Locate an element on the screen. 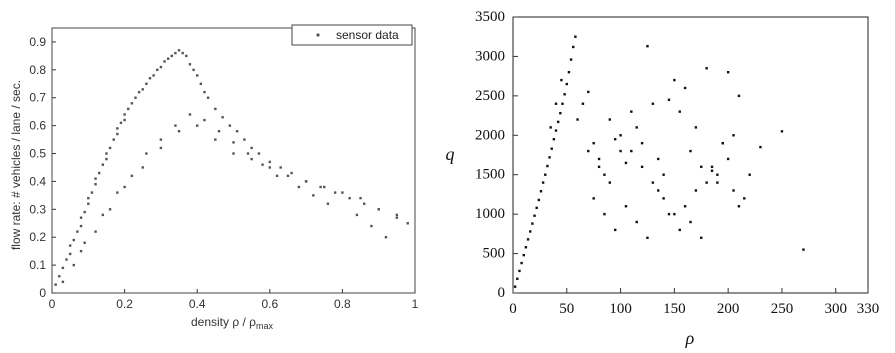  y-tick-label: 0.5 is located at coordinates (37, 154).